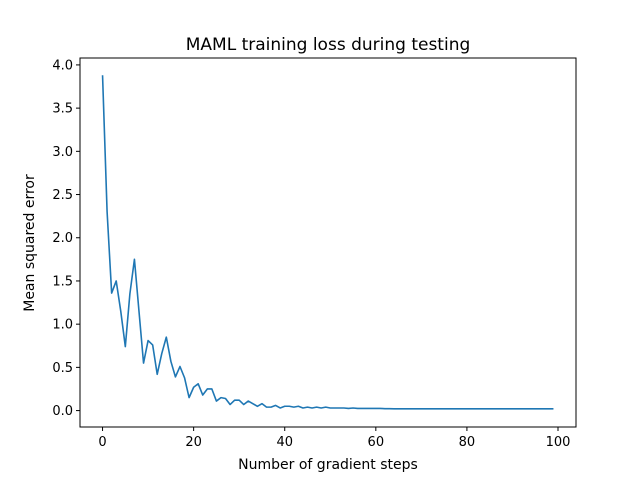 The image size is (640, 480). What do you see at coordinates (467, 442) in the screenshot?
I see `x-tick-label: 80` at bounding box center [467, 442].